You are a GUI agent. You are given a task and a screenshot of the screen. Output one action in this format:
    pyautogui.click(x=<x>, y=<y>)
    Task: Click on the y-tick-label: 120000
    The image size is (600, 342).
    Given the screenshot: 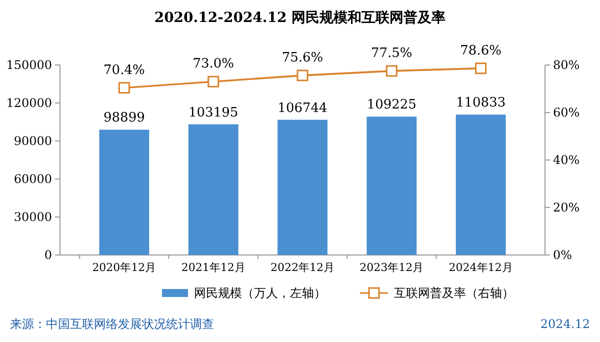 What is the action you would take?
    pyautogui.click(x=29, y=103)
    